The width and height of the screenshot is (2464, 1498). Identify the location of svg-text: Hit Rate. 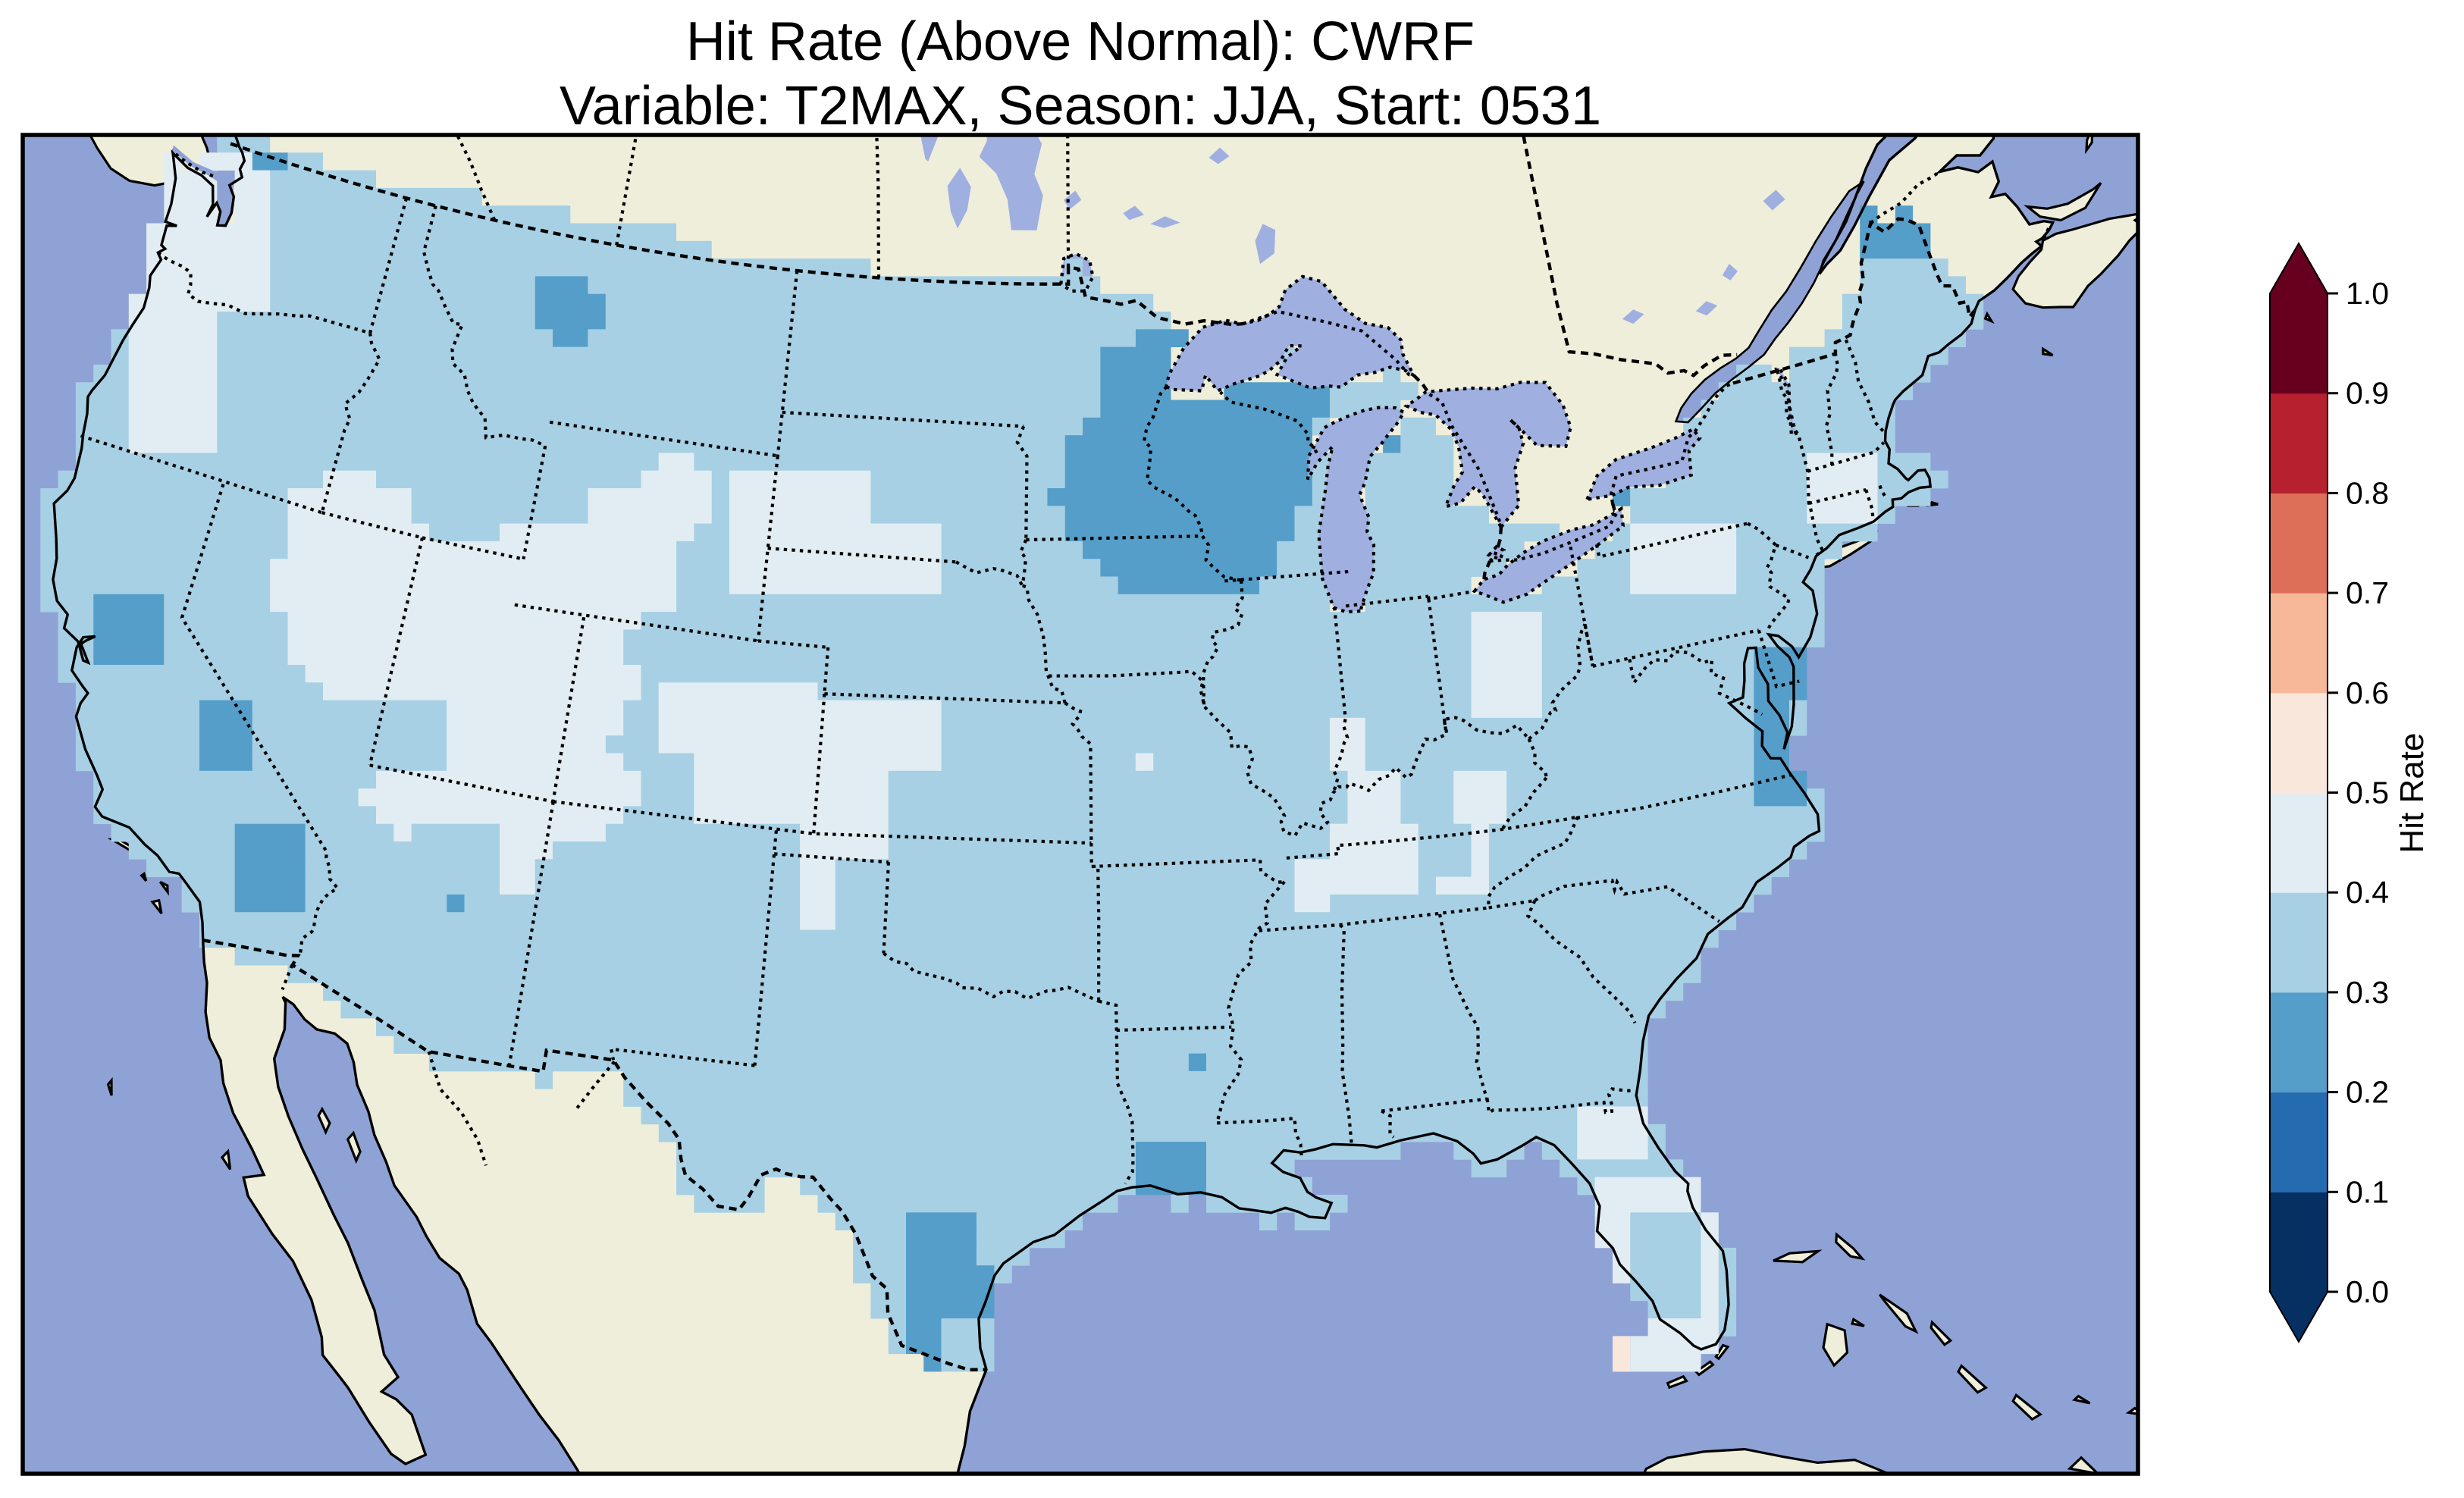
(2412, 793).